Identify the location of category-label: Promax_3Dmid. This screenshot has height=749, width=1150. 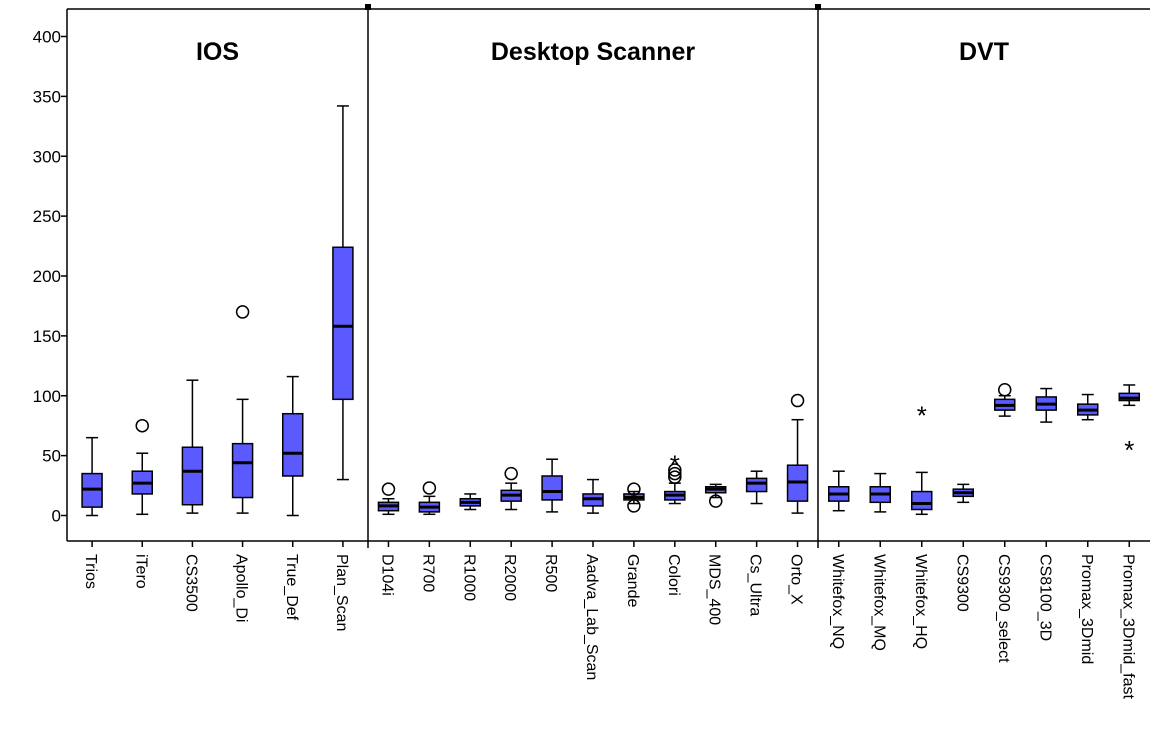
(1086, 609).